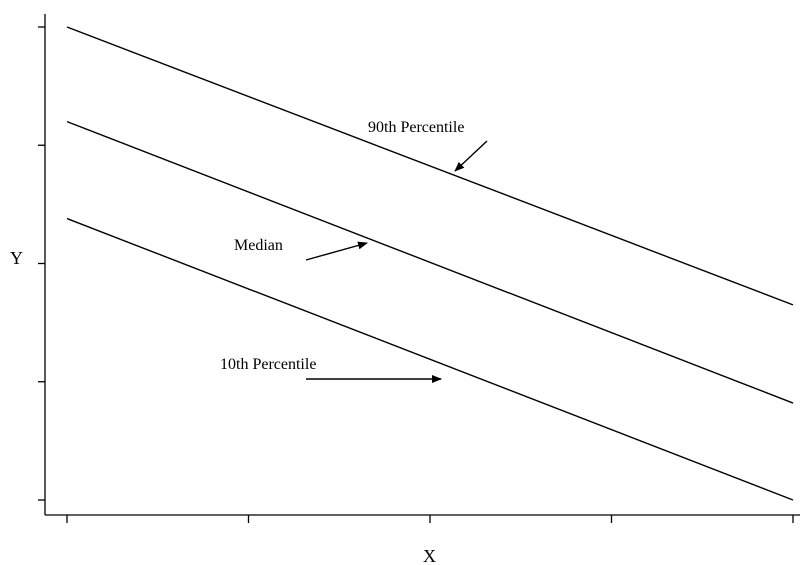 Image resolution: width=806 pixels, height=565 pixels. I want to click on arrow-median, so click(336, 251).